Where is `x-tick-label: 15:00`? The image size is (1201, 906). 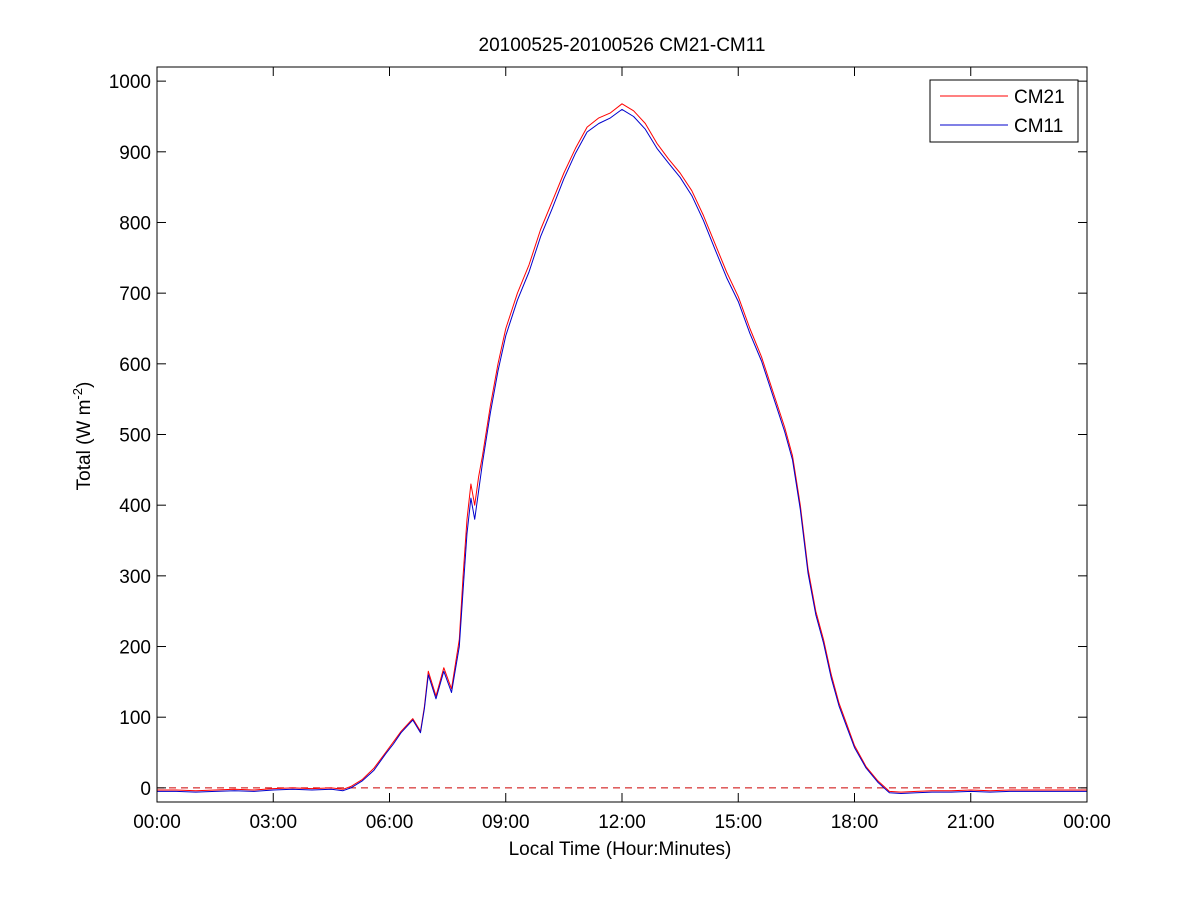
x-tick-label: 15:00 is located at coordinates (738, 822).